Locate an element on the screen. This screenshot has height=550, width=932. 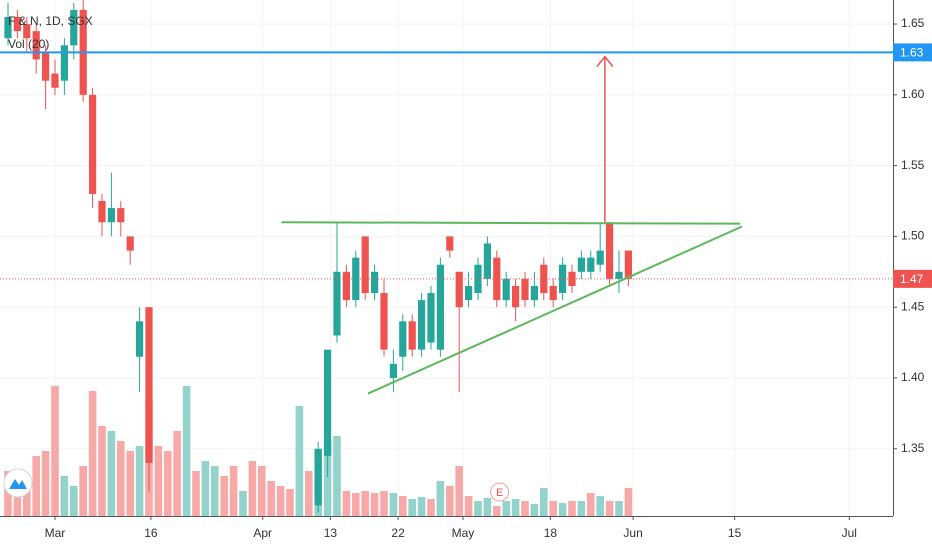
x-tick-label: 16 is located at coordinates (151, 533).